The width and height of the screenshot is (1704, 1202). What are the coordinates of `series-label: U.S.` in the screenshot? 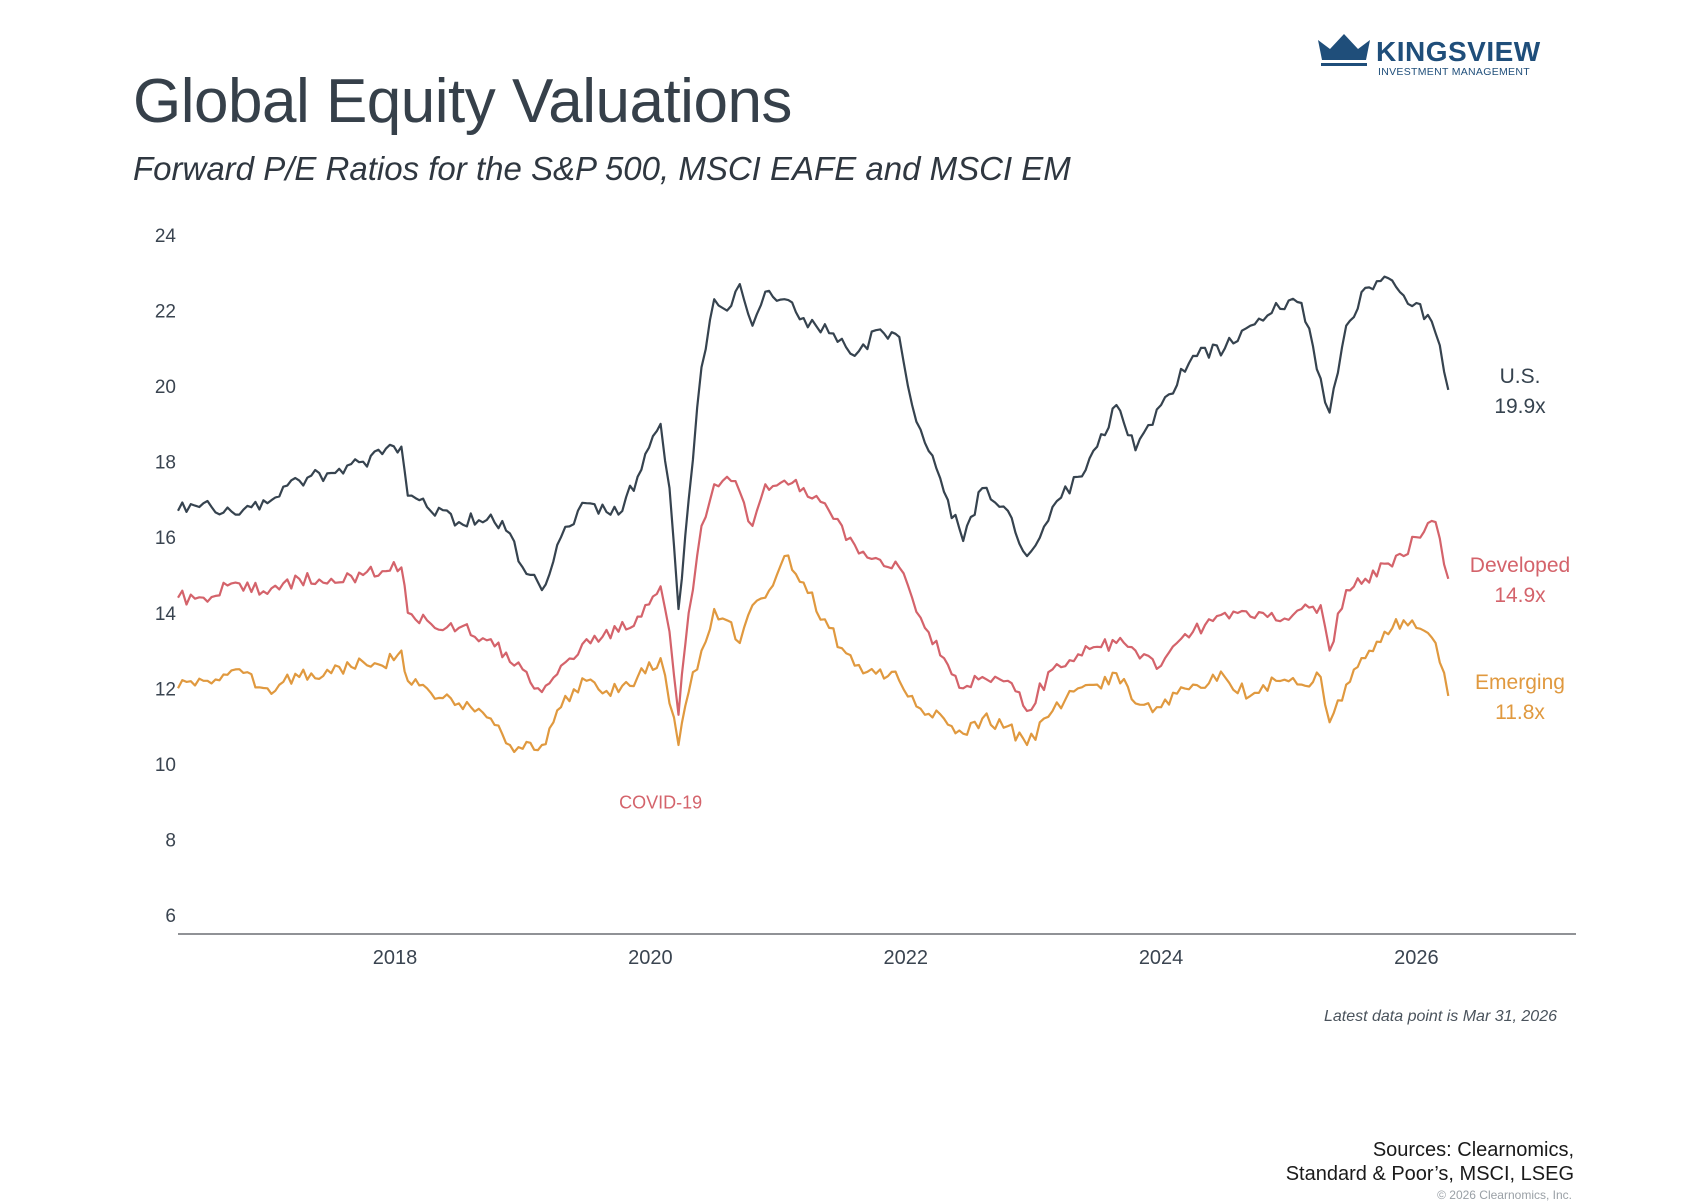 It's located at (1520, 376).